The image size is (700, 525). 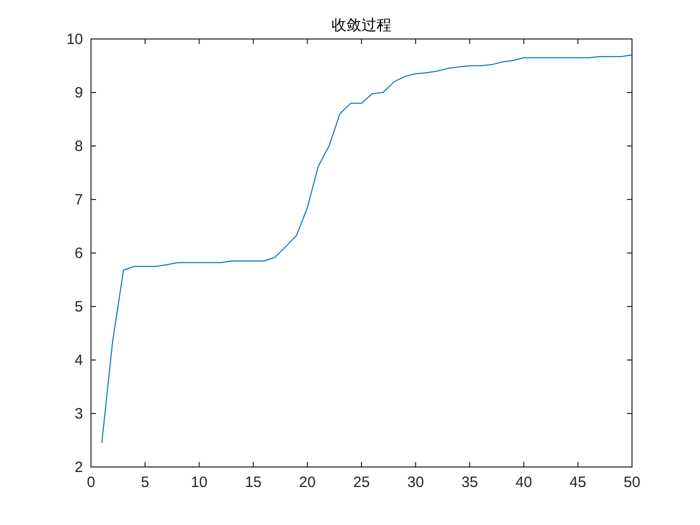 What do you see at coordinates (415, 482) in the screenshot?
I see `x-tick-label: 30` at bounding box center [415, 482].